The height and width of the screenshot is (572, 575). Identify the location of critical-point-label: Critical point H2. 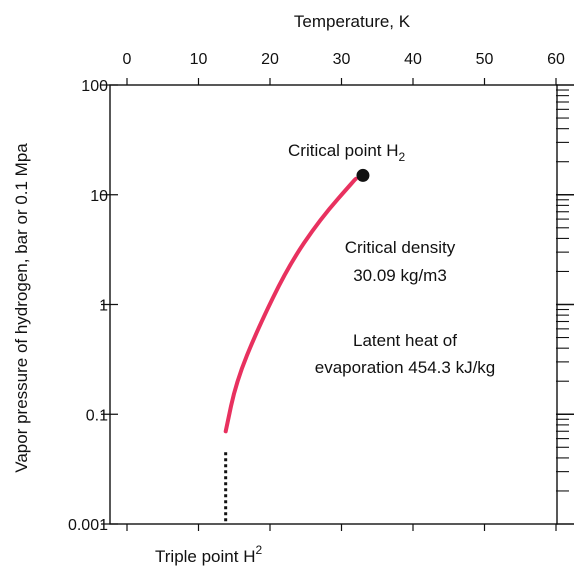
(347, 152).